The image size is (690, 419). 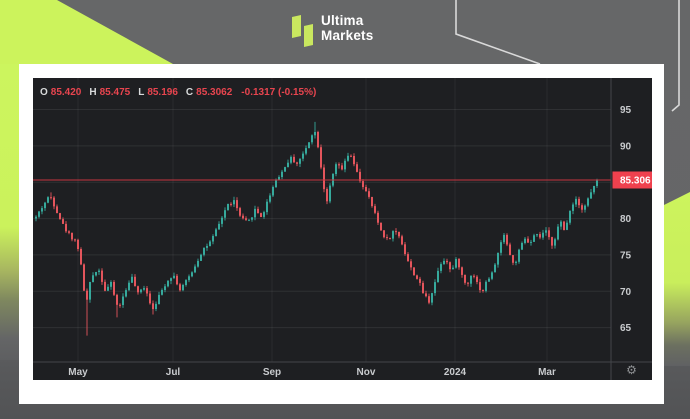 What do you see at coordinates (626, 110) in the screenshot?
I see `svg-text: 95` at bounding box center [626, 110].